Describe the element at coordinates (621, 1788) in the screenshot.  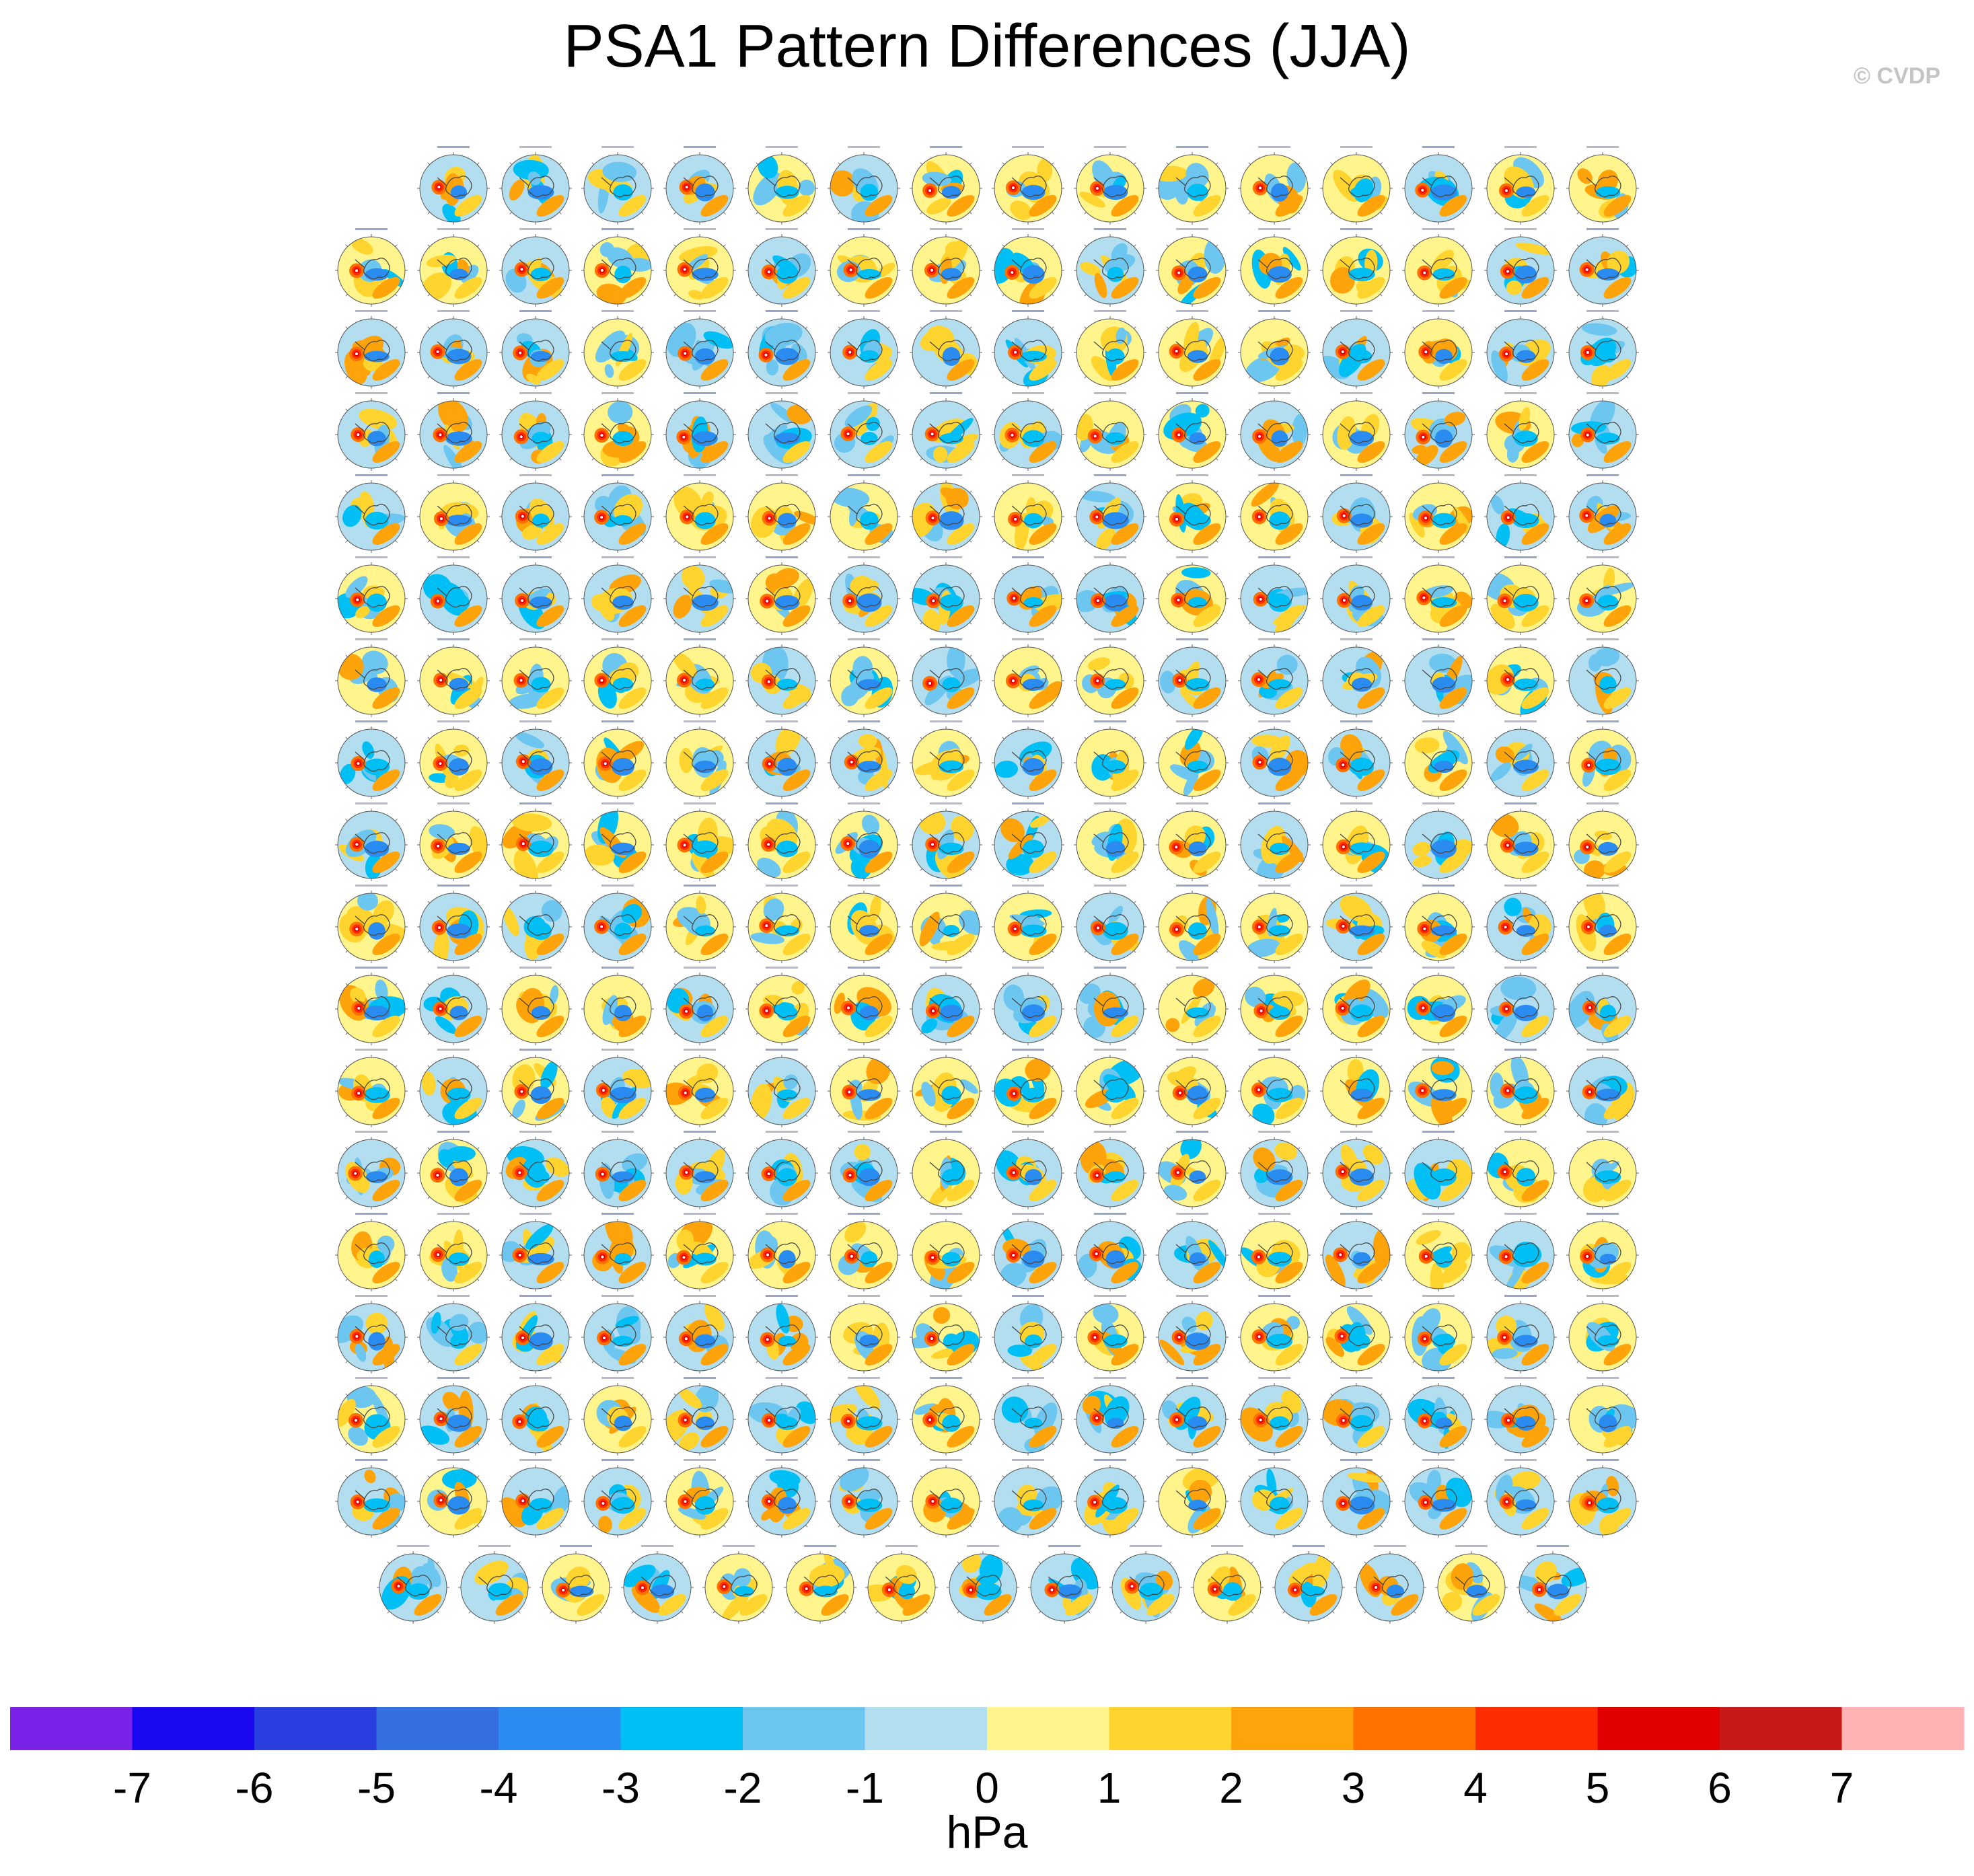
I see `colorbar-tick-label: -3` at that location.